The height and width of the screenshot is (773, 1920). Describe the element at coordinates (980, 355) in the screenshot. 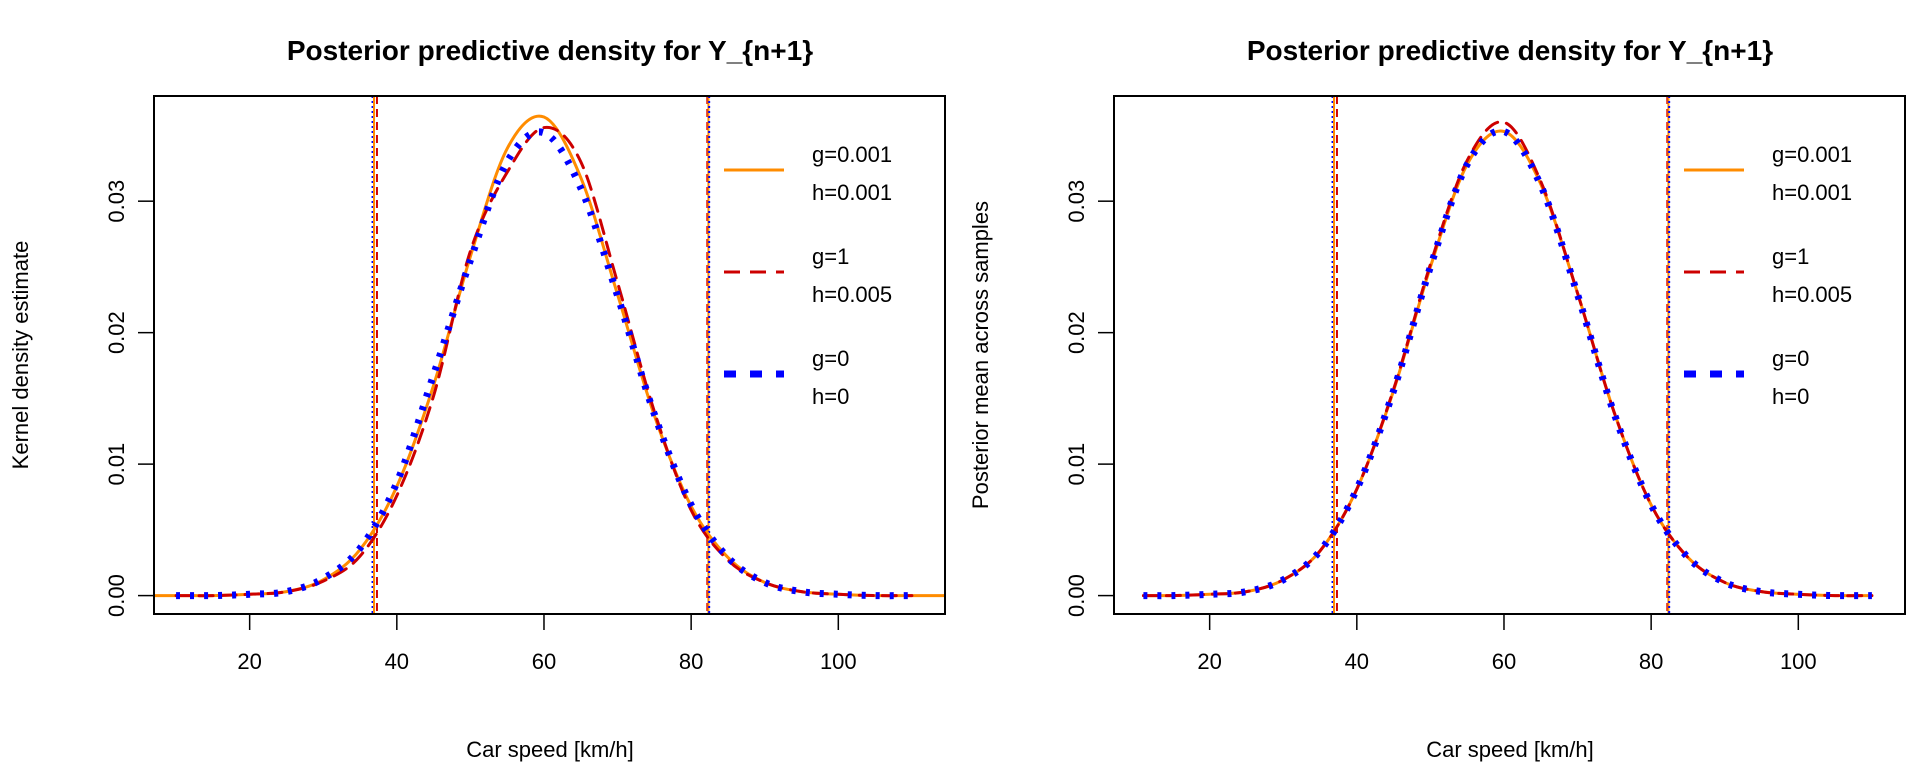

I see `y-axis-label: Posterior mean across samples` at that location.